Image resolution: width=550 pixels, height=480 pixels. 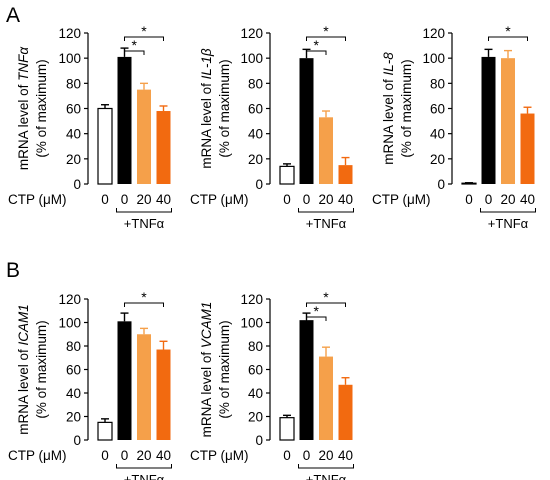 I want to click on panel-letter-b: B, so click(x=13, y=270).